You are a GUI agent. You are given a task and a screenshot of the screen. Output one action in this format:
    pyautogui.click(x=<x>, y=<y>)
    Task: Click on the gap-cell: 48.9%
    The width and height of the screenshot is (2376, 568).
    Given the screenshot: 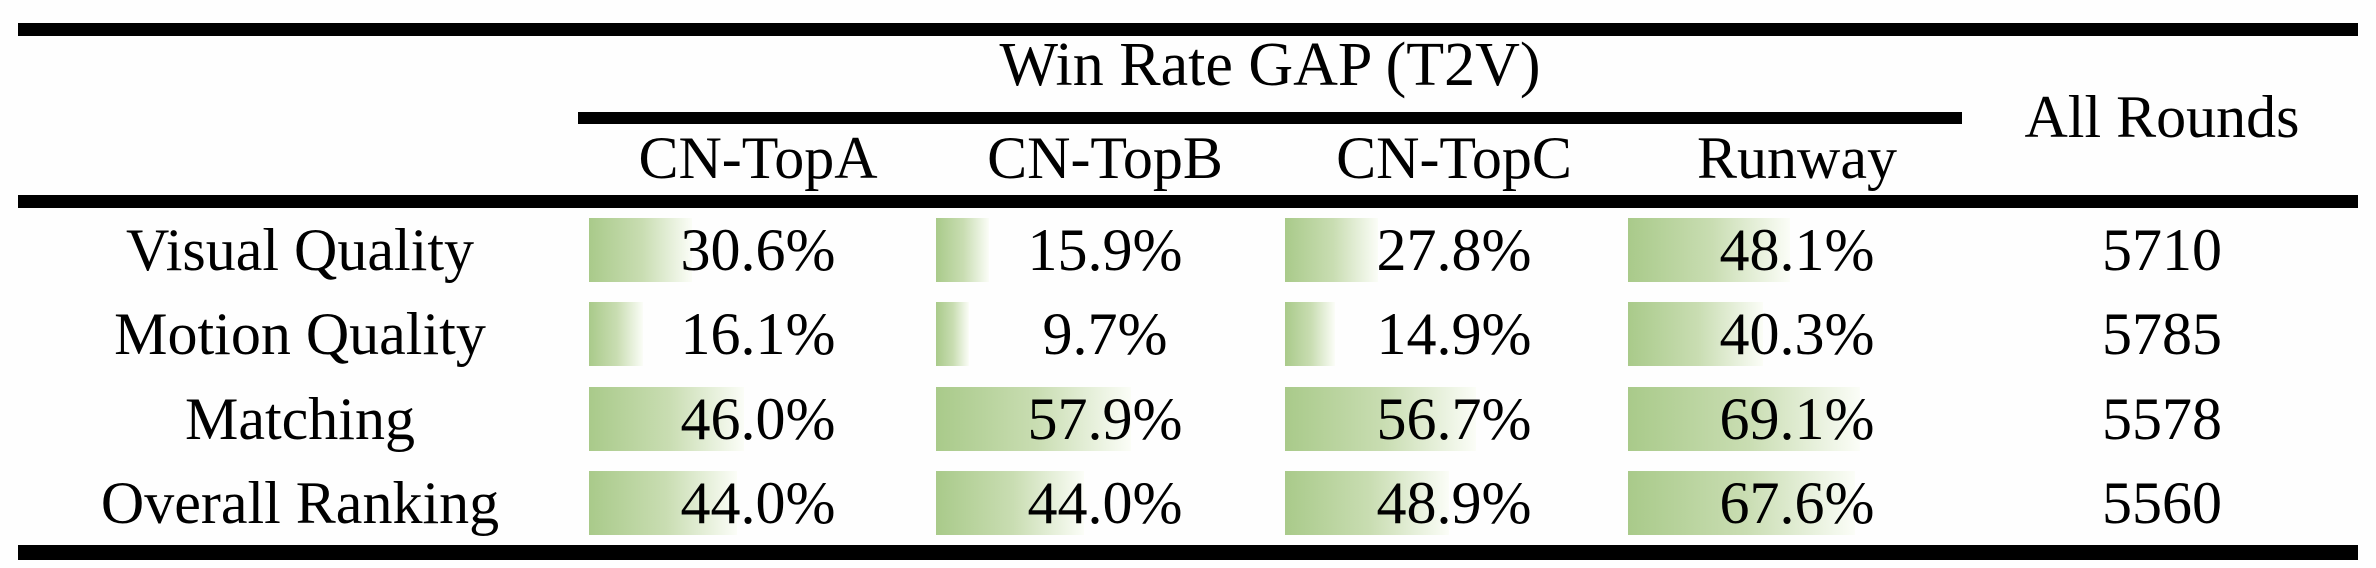 What is the action you would take?
    pyautogui.click(x=1454, y=503)
    